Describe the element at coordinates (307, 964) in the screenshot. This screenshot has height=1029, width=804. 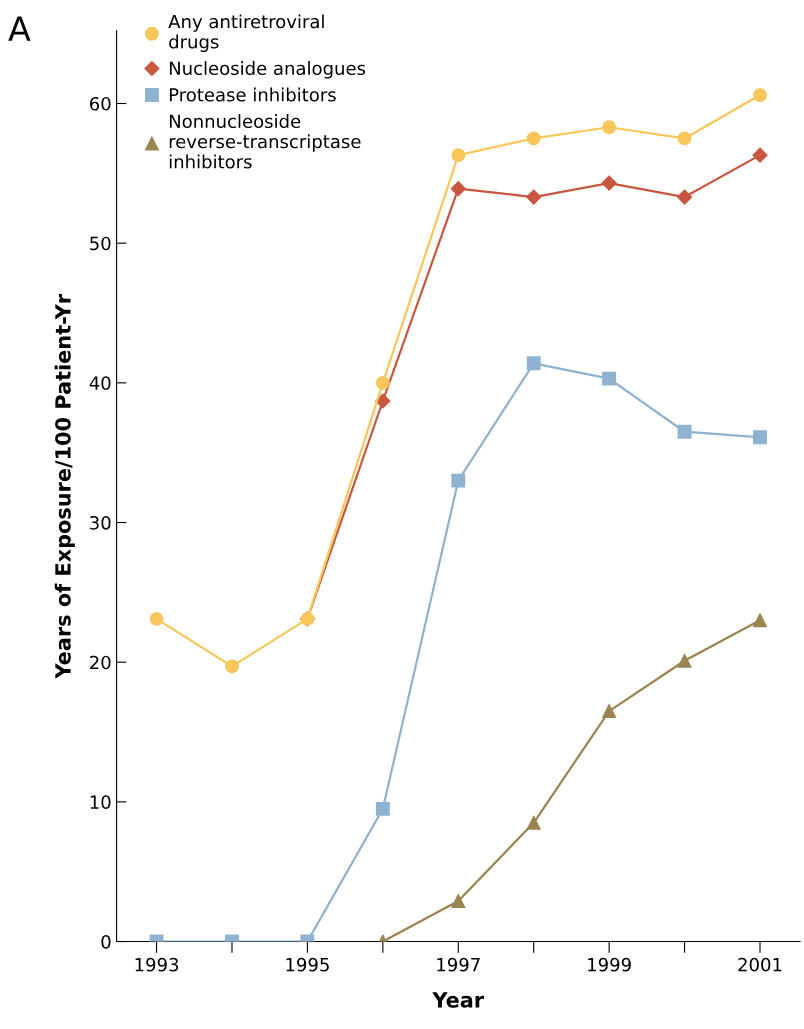
I see `x-tick-label: 1995` at that location.